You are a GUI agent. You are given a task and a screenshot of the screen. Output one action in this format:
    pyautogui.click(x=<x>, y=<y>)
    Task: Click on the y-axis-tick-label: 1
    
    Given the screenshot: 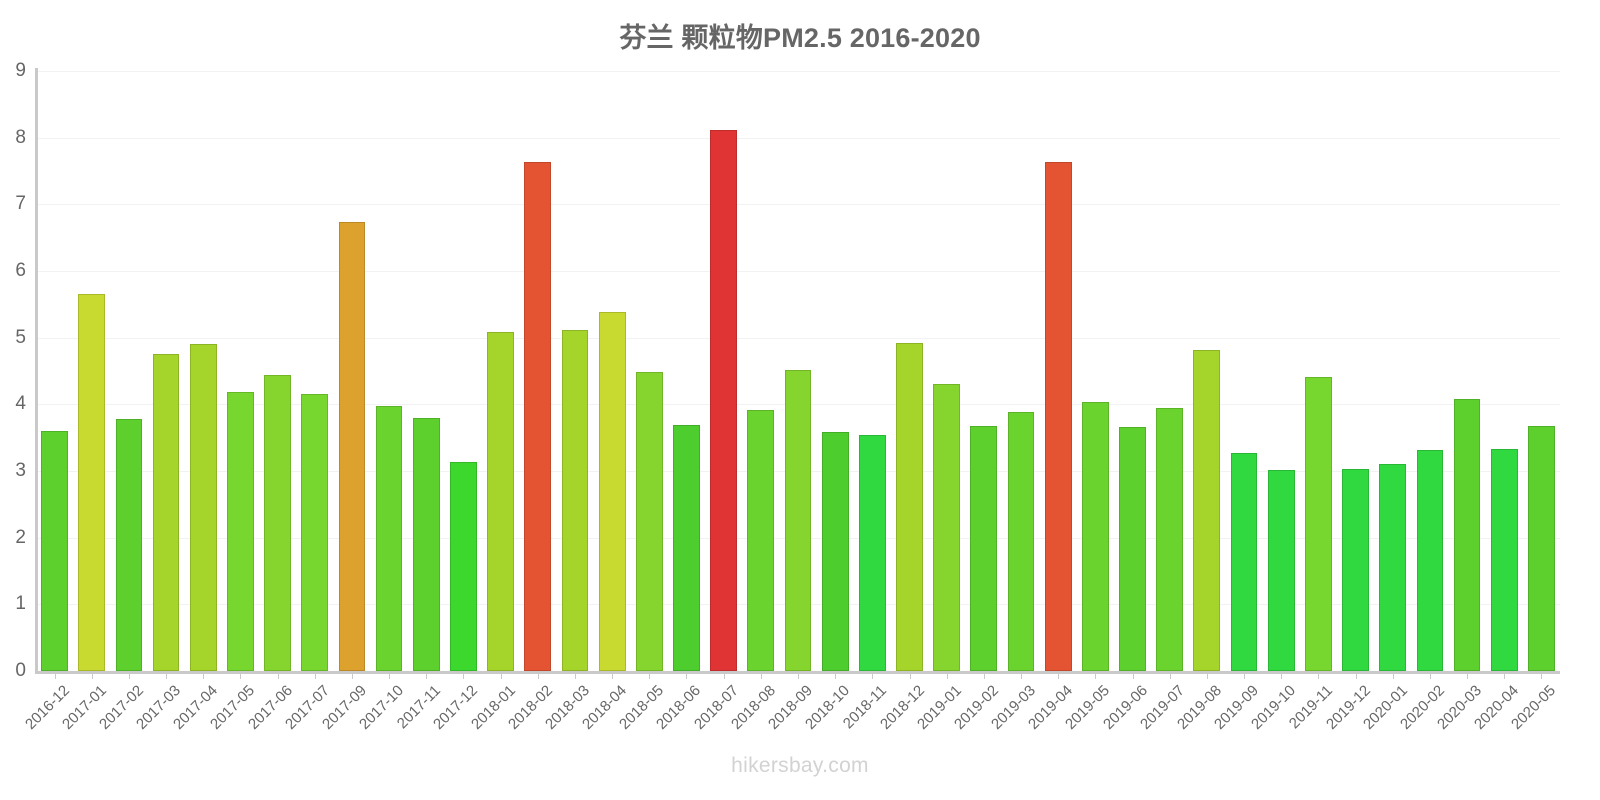 What is the action you would take?
    pyautogui.click(x=20, y=604)
    